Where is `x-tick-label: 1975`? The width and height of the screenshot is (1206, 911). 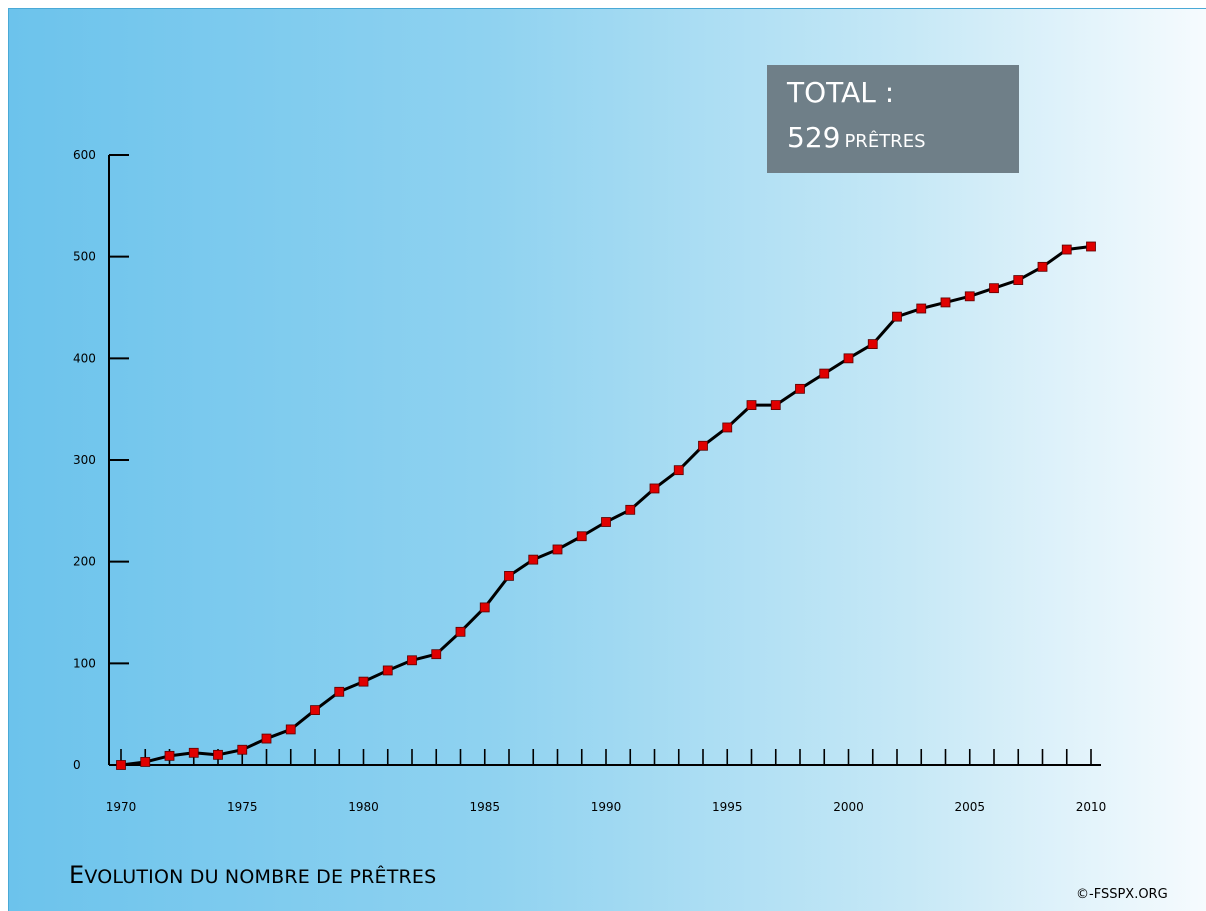
x-tick-label: 1975 is located at coordinates (242, 807).